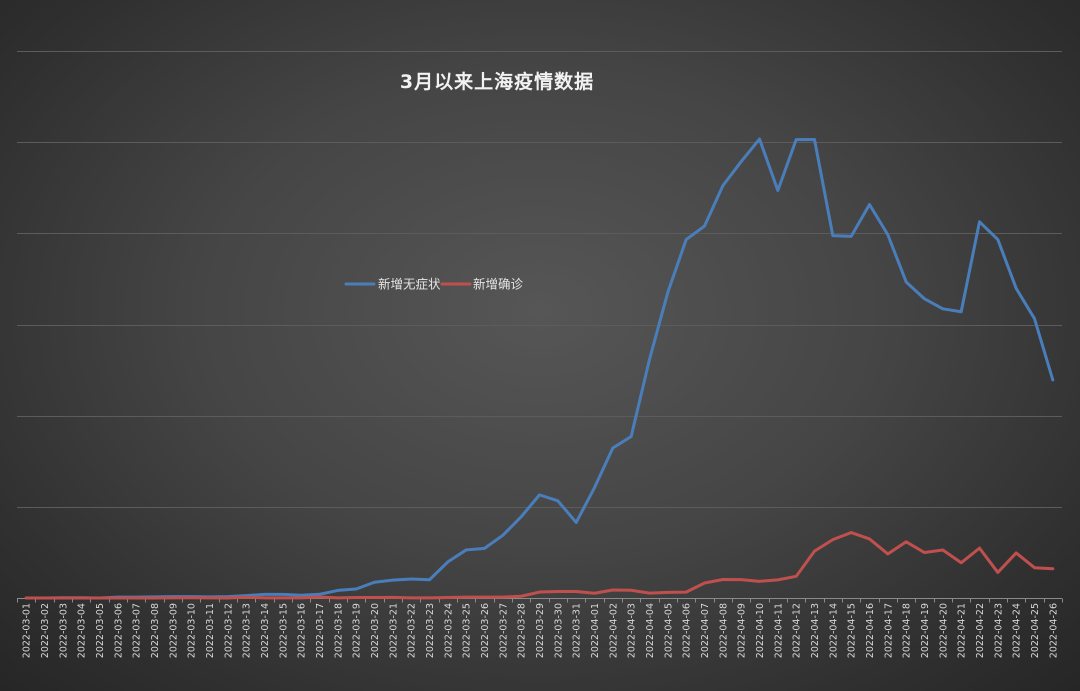  I want to click on x-tick-label: 2022-03-22, so click(412, 630).